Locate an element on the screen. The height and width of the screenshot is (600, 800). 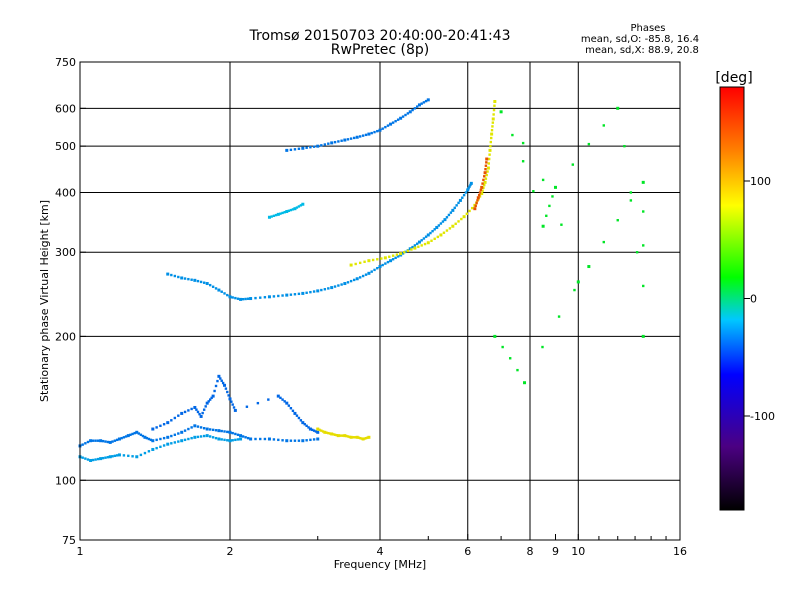
colorbar-tick-label: 100 is located at coordinates (760, 181).